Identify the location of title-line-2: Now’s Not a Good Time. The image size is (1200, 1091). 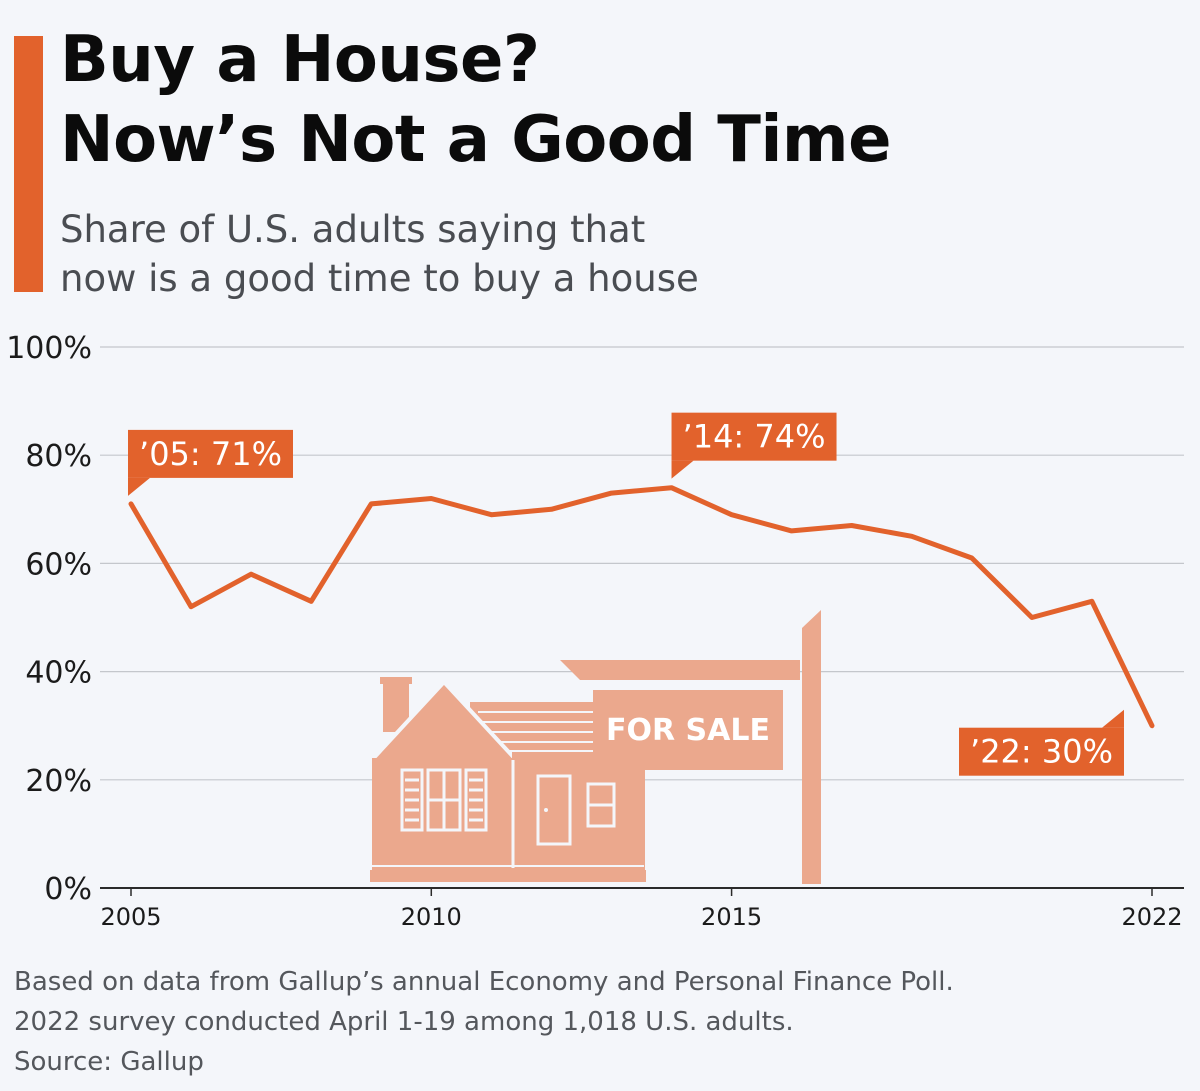
(475, 140).